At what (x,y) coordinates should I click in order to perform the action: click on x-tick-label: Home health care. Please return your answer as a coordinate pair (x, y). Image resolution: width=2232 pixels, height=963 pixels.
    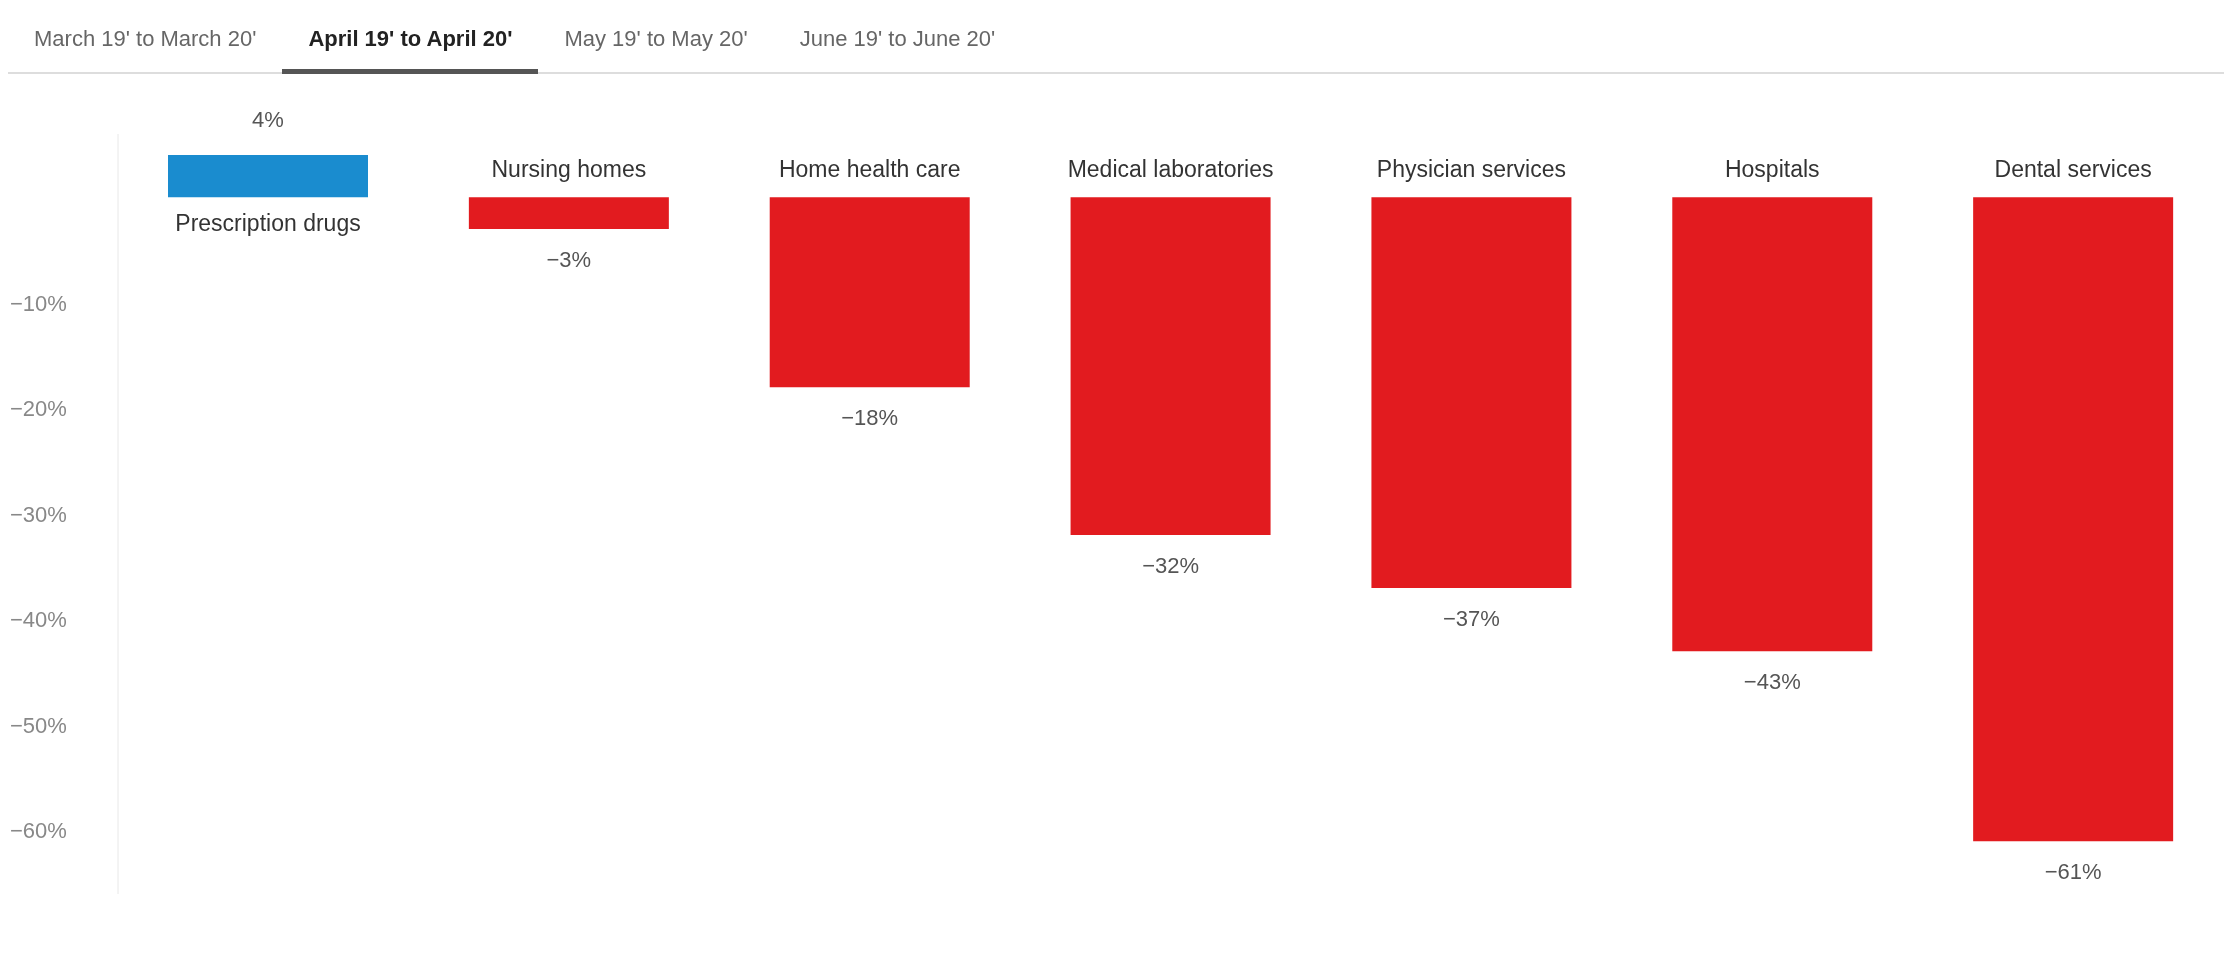
    Looking at the image, I should click on (869, 169).